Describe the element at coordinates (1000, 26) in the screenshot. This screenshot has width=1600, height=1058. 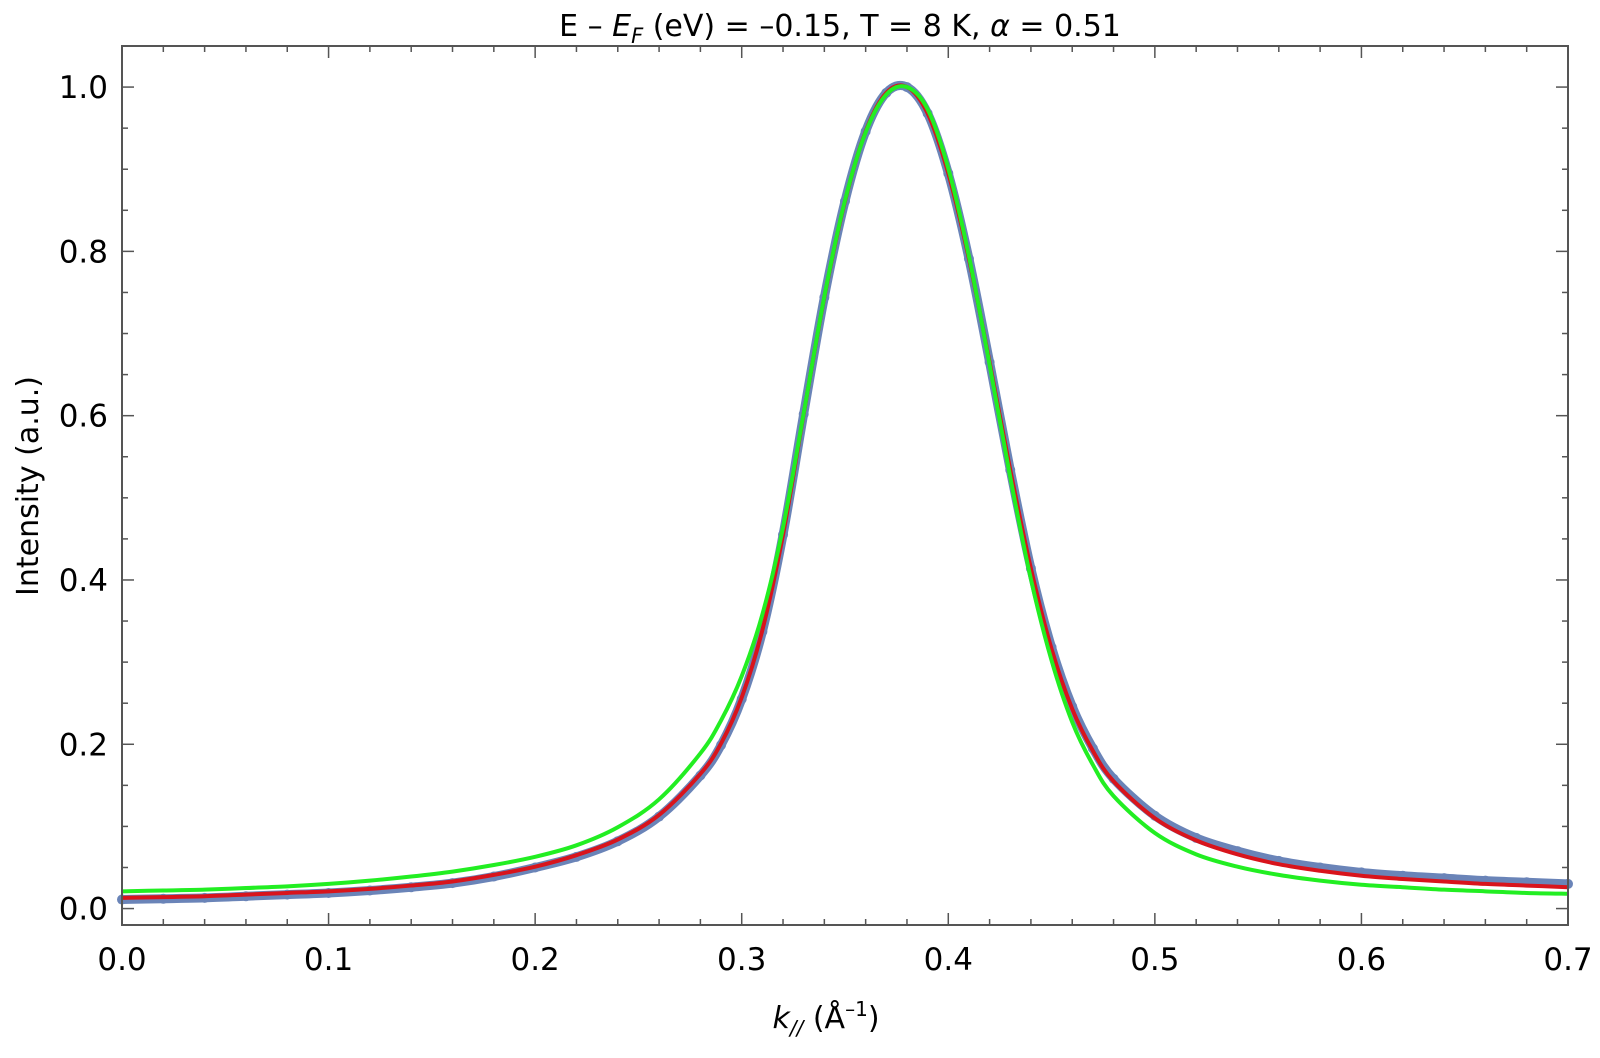
I see `title-alpha-symbol: α` at that location.